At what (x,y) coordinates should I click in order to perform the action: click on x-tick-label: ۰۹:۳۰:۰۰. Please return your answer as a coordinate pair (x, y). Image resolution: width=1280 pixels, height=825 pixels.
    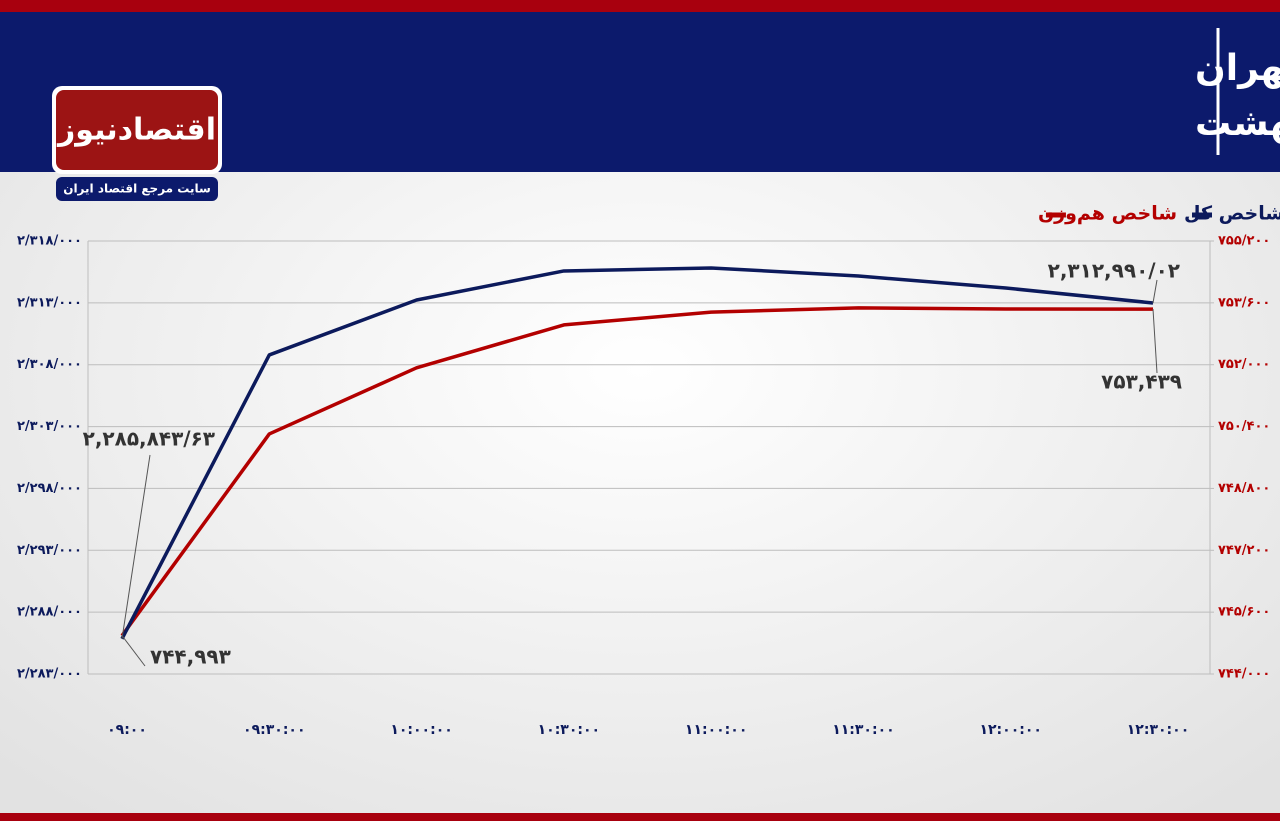
    Looking at the image, I should click on (274, 730).